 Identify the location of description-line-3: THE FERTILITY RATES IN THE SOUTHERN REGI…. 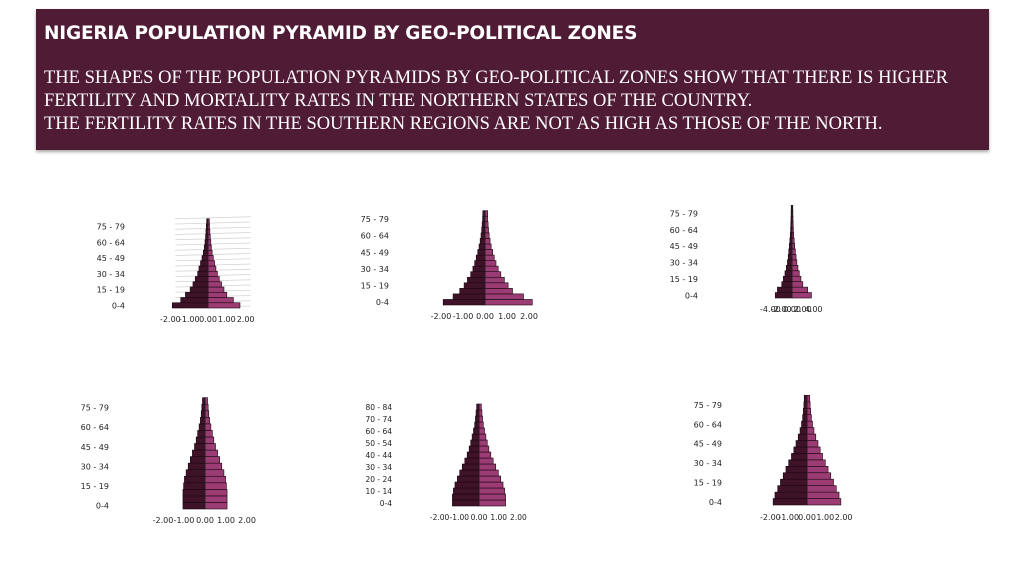
(463, 124).